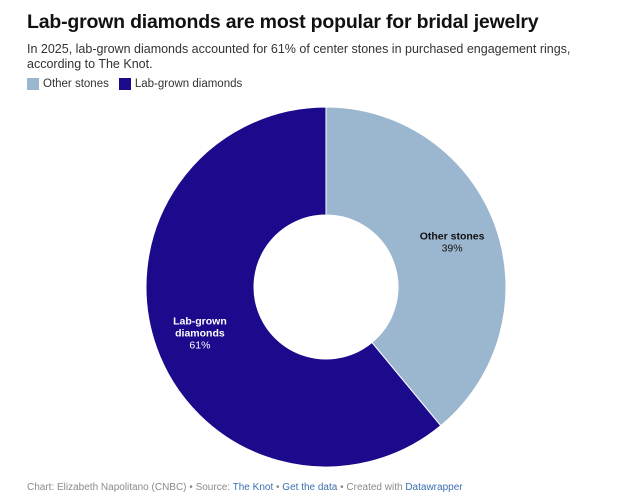 This screenshot has height=503, width=640. What do you see at coordinates (310, 487) in the screenshot?
I see `get-the-data-link: Get the data` at bounding box center [310, 487].